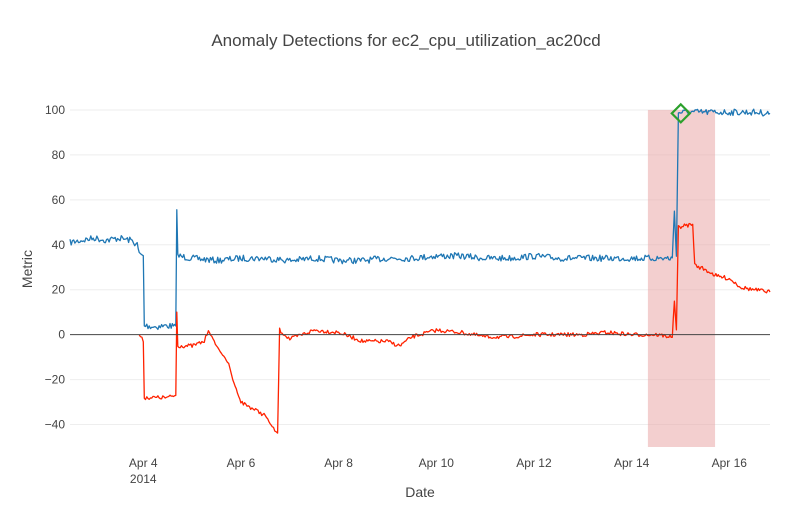  I want to click on anomaly-marker-layer, so click(681, 113).